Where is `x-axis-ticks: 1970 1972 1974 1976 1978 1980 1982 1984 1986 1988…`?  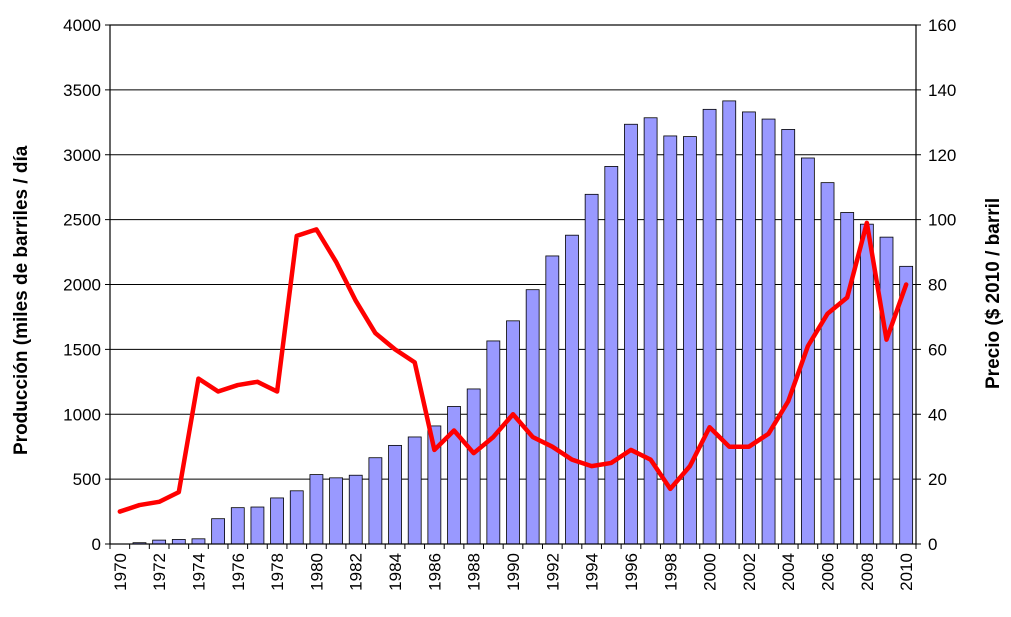 x-axis-ticks: 1970 1972 1974 1976 1978 1980 1982 1984 1986 1988… is located at coordinates (513, 567).